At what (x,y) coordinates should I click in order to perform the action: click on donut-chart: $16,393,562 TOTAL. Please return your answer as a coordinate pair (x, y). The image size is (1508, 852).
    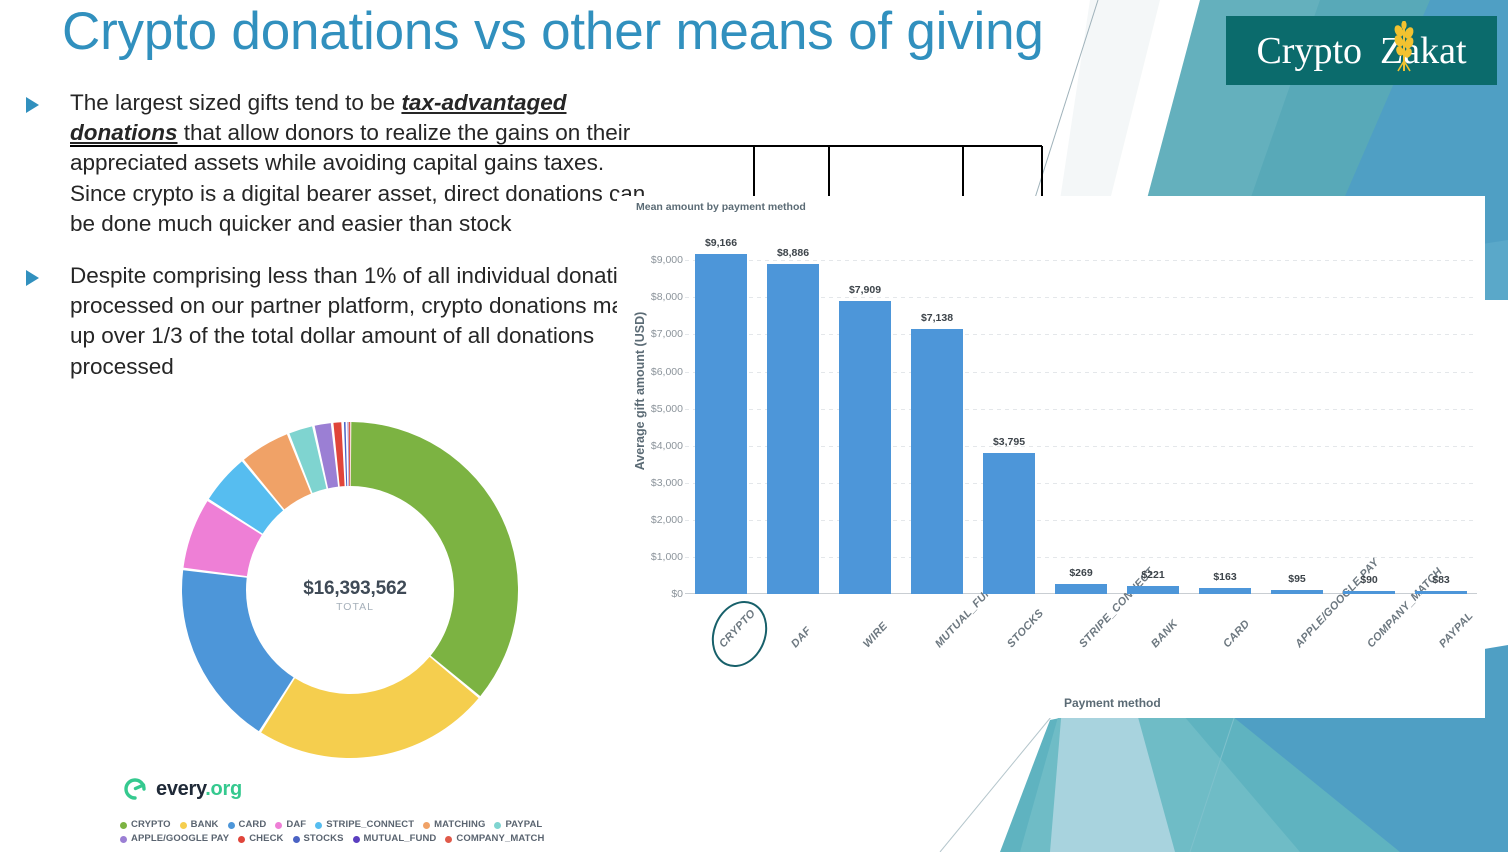
    Looking at the image, I should click on (355, 598).